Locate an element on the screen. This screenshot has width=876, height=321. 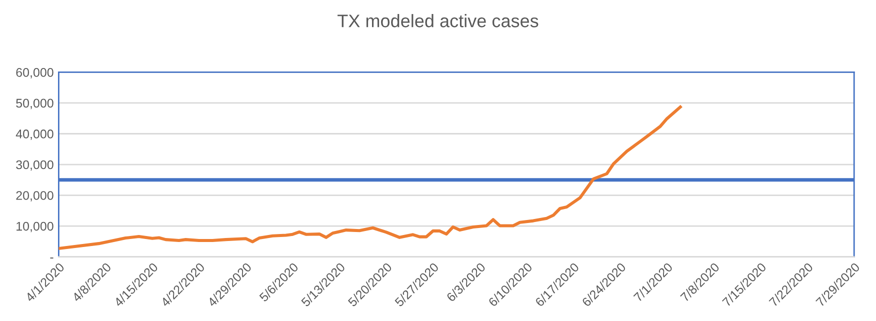
y-tick-label: 10,000 is located at coordinates (35, 227).